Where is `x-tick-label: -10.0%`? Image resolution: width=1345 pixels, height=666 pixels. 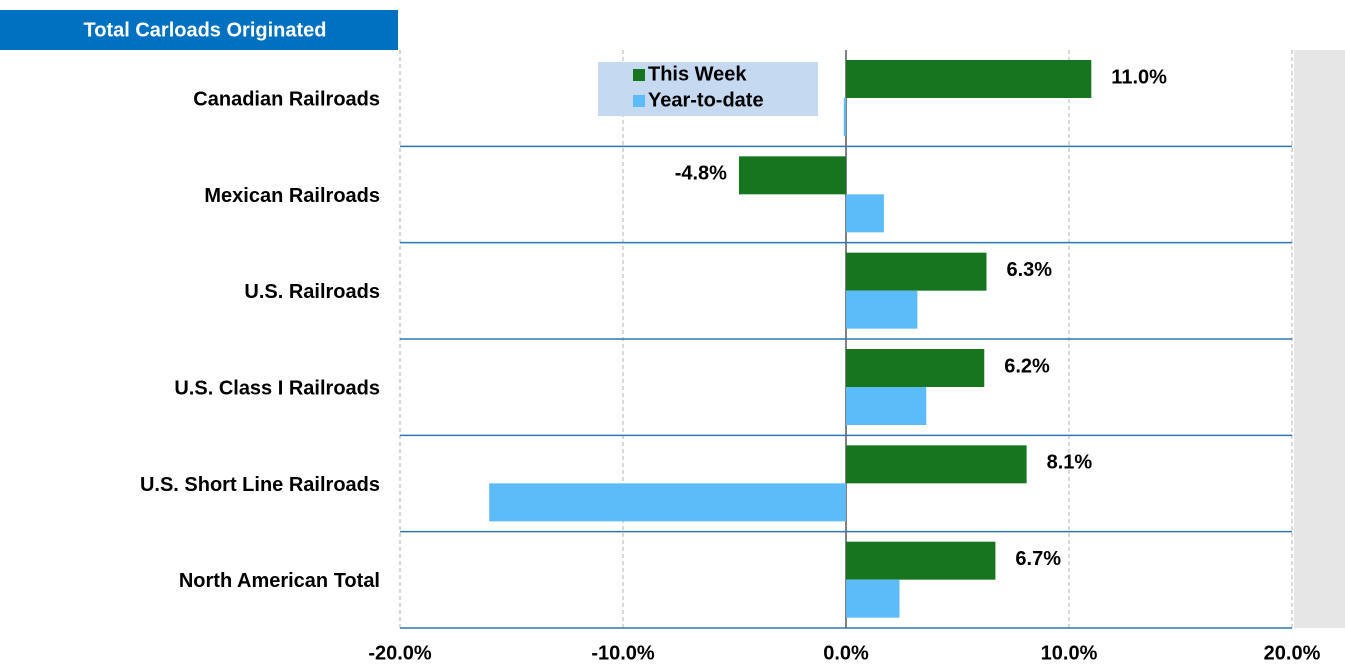 x-tick-label: -10.0% is located at coordinates (623, 653).